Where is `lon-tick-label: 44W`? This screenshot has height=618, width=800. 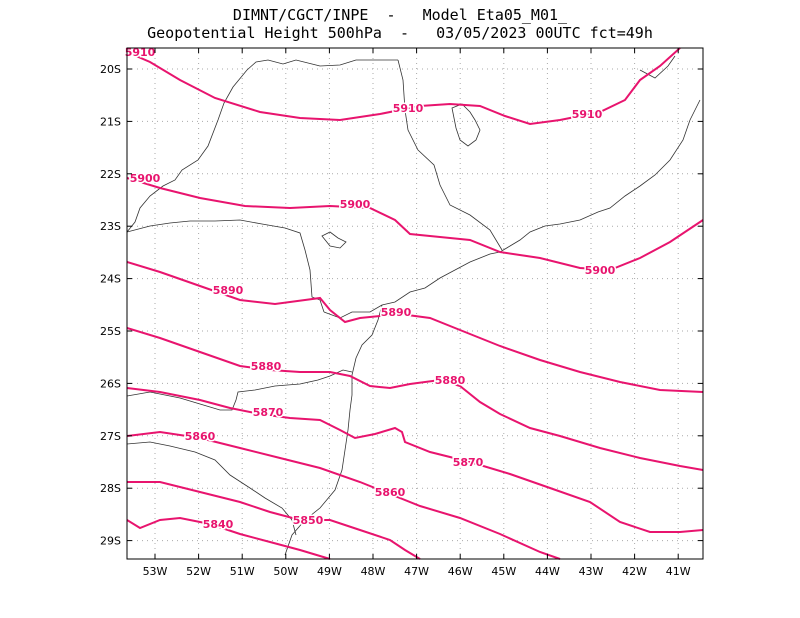 lon-tick-label: 44W is located at coordinates (547, 571).